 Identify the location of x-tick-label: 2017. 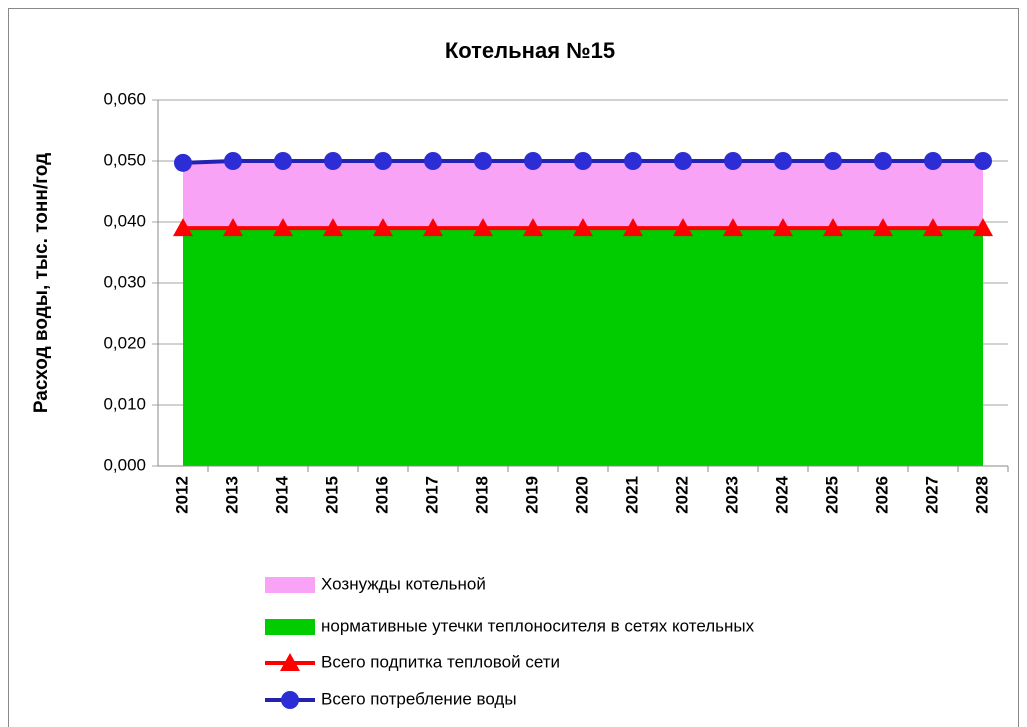
(431, 495).